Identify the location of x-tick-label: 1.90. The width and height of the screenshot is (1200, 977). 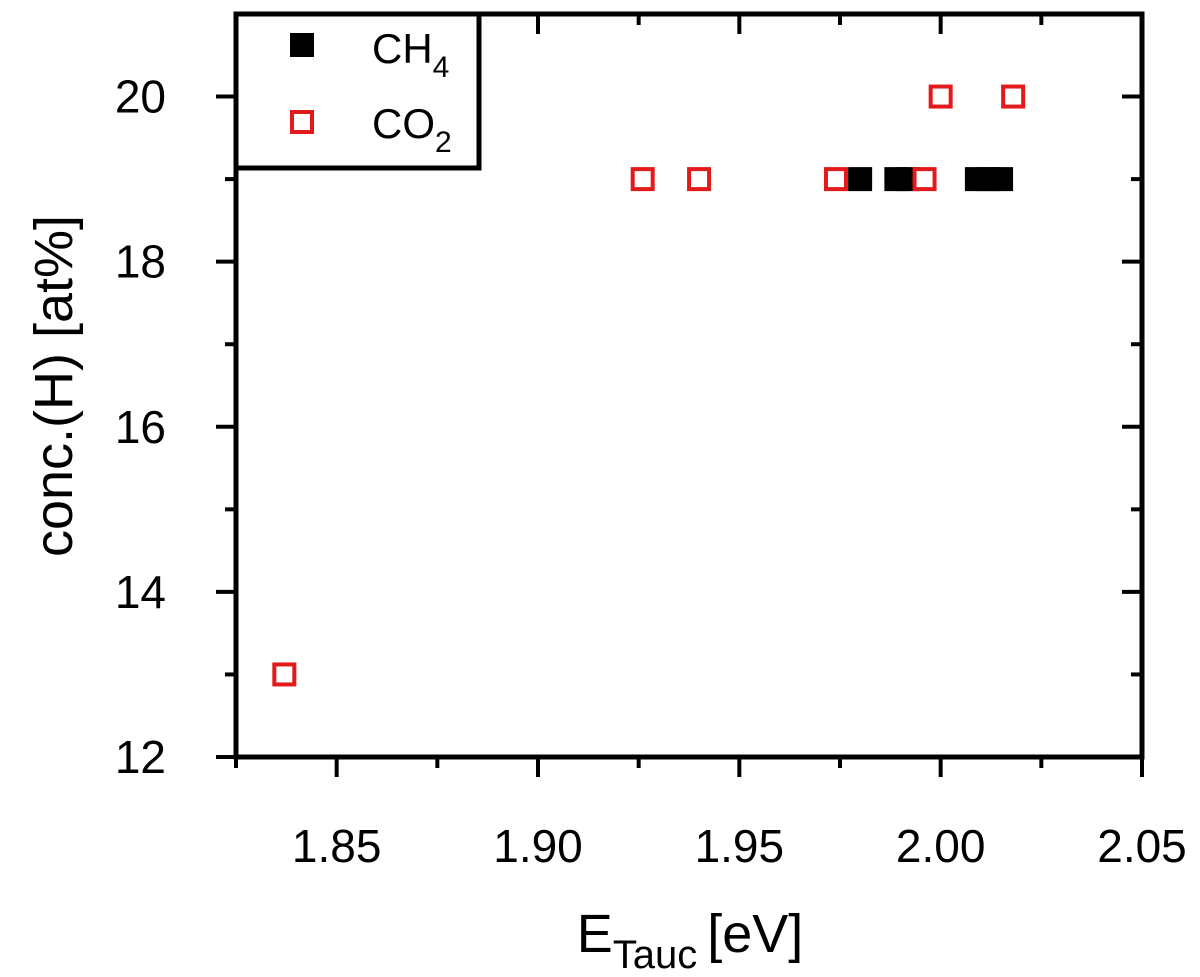
(538, 846).